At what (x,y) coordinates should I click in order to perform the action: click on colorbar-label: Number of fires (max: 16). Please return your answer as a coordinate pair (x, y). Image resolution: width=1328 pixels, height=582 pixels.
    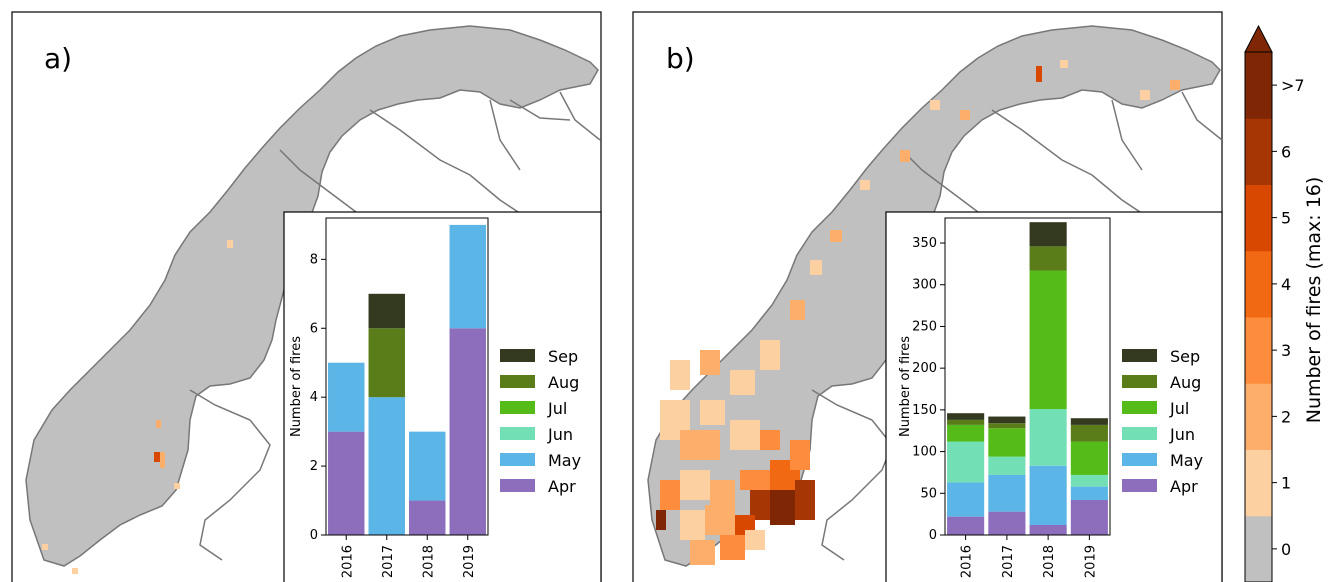
    Looking at the image, I should click on (1314, 300).